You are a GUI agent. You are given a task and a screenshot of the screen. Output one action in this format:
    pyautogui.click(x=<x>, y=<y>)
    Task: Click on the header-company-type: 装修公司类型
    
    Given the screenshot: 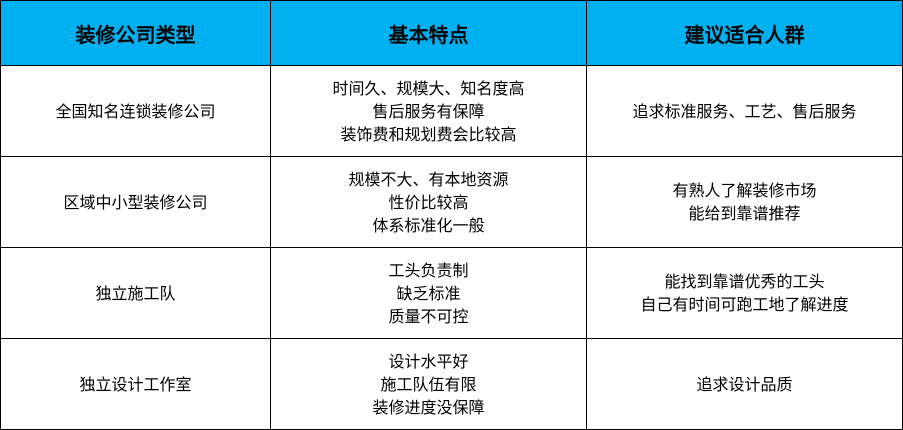 What is the action you would take?
    pyautogui.click(x=135, y=33)
    